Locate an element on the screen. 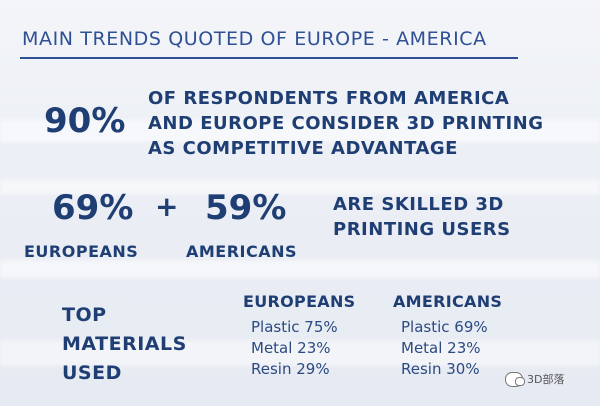 Image resolution: width=600 pixels, height=406 pixels. americans-materials-list: Plastic 69% Metal 23% Resin 30% is located at coordinates (444, 348).